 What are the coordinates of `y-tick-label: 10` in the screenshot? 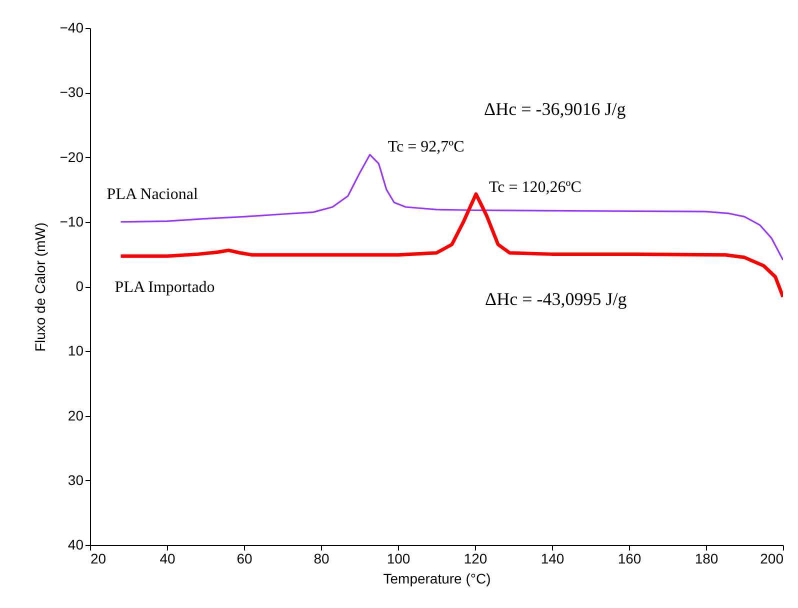 It's located at (76, 350).